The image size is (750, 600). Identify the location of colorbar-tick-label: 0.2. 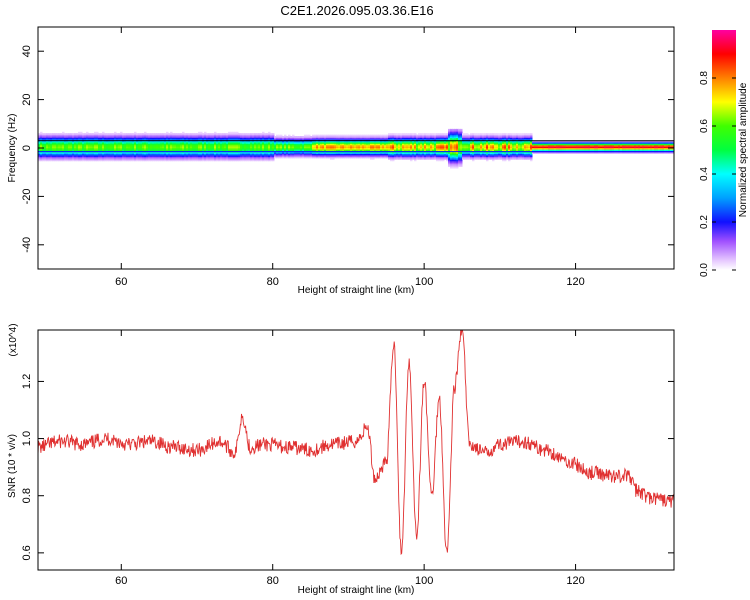
(704, 222).